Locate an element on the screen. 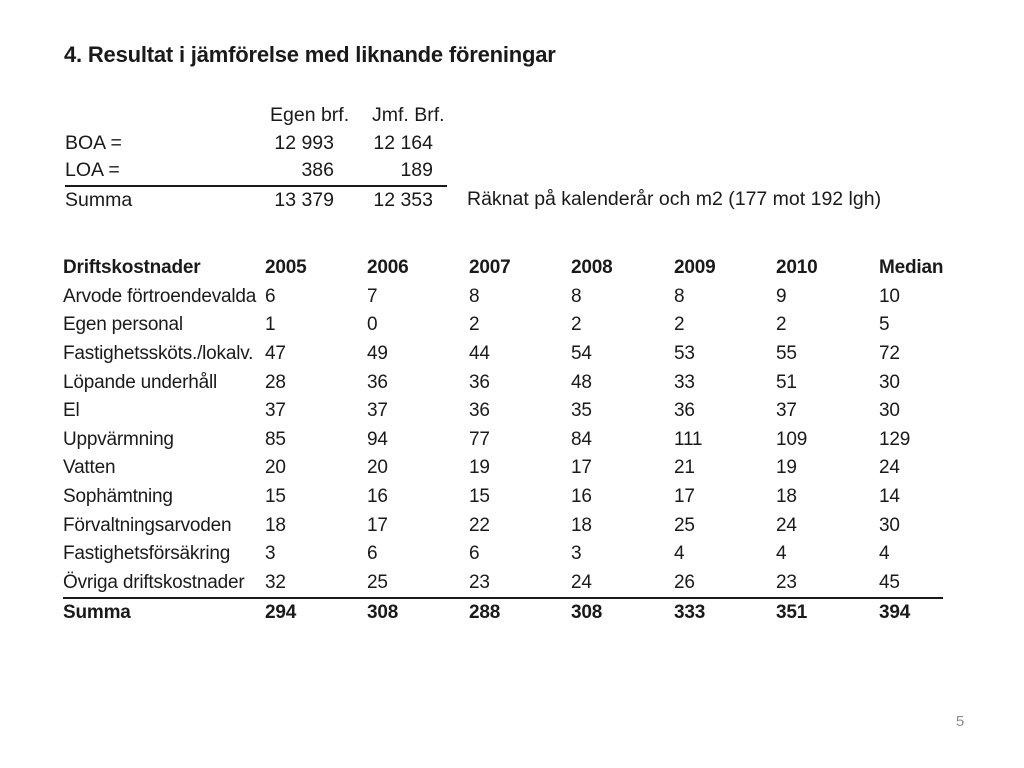 This screenshot has width=1024, height=768. cell: 48 is located at coordinates (581, 382).